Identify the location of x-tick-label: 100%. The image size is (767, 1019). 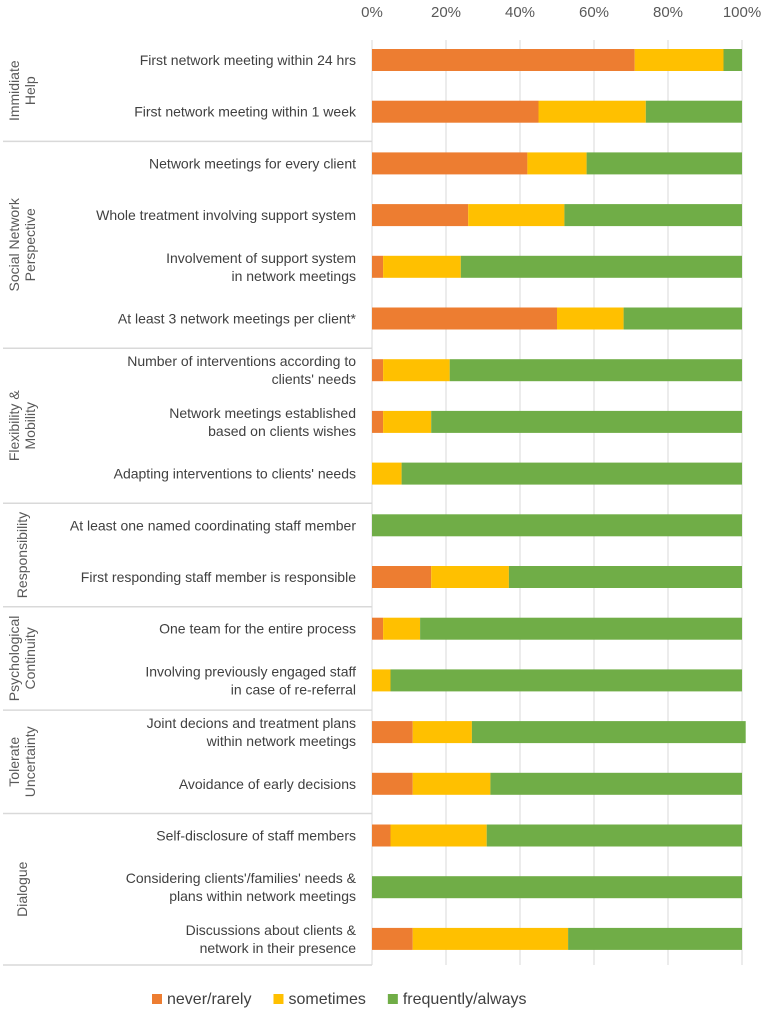
(742, 12).